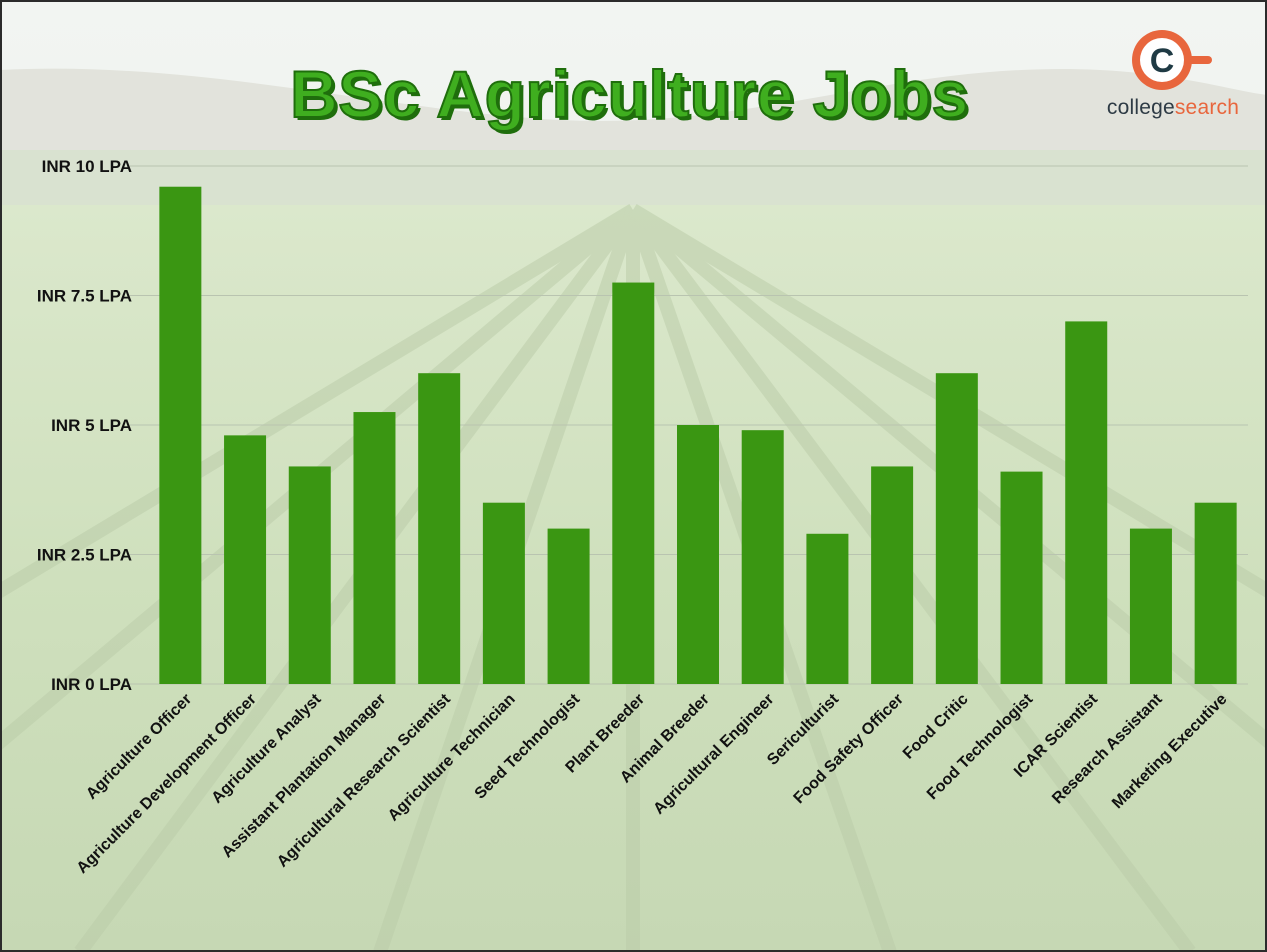 This screenshot has height=952, width=1267. I want to click on y-tick-label: INR 2.5 LPA, so click(84, 555).